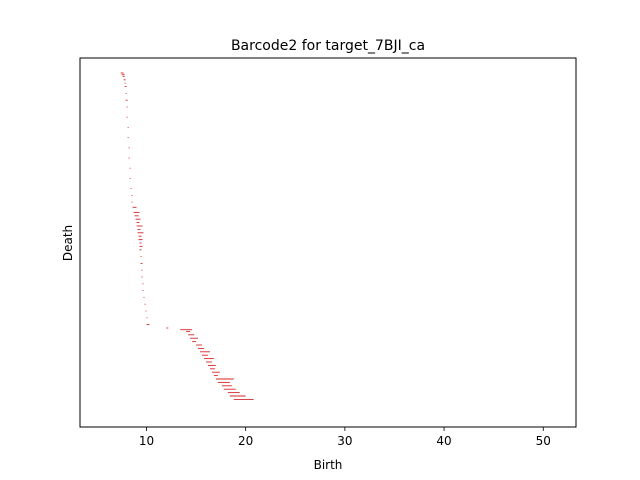 The image size is (640, 480). Describe the element at coordinates (328, 46) in the screenshot. I see `chart-title: Barcode2 for target_7BJI_ca` at that location.